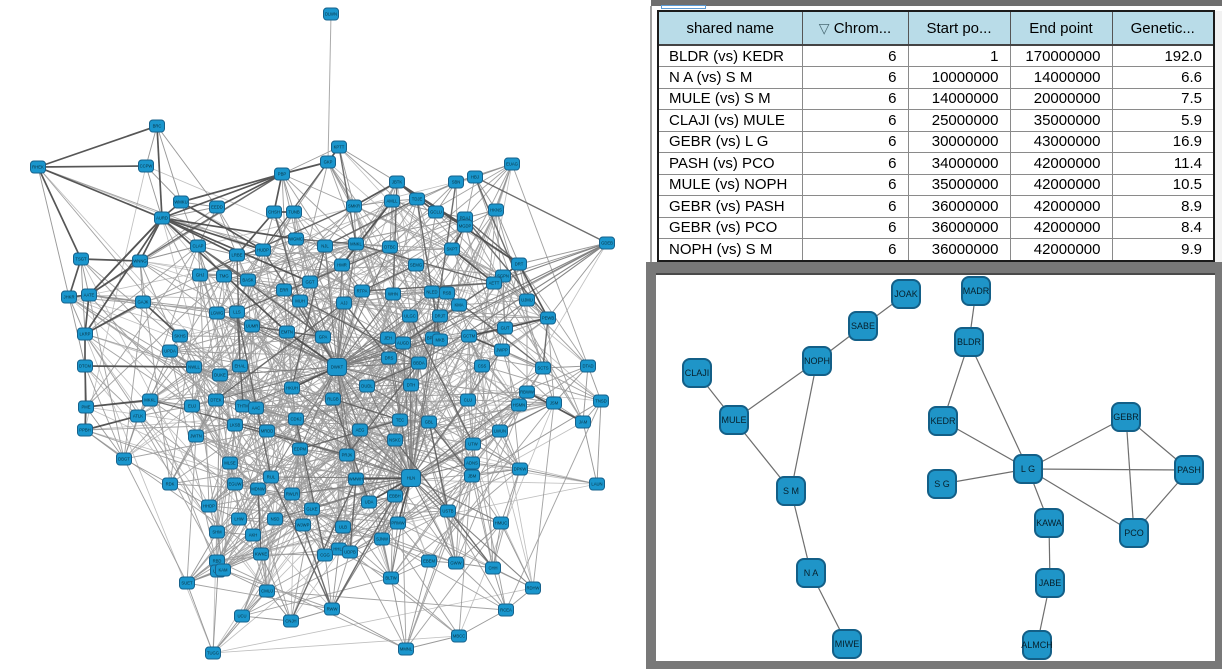  I want to click on svg-text: JOAK, so click(906, 294).